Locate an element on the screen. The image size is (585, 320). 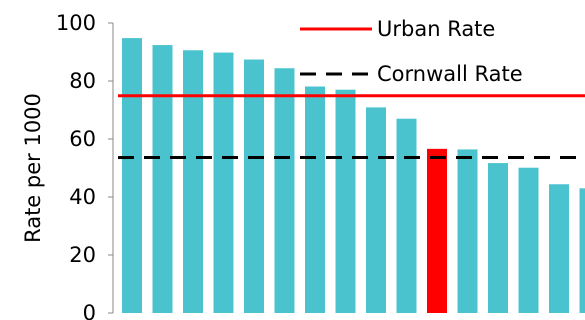
legend: Urban Rate Cornwall Rate is located at coordinates (411, 51).